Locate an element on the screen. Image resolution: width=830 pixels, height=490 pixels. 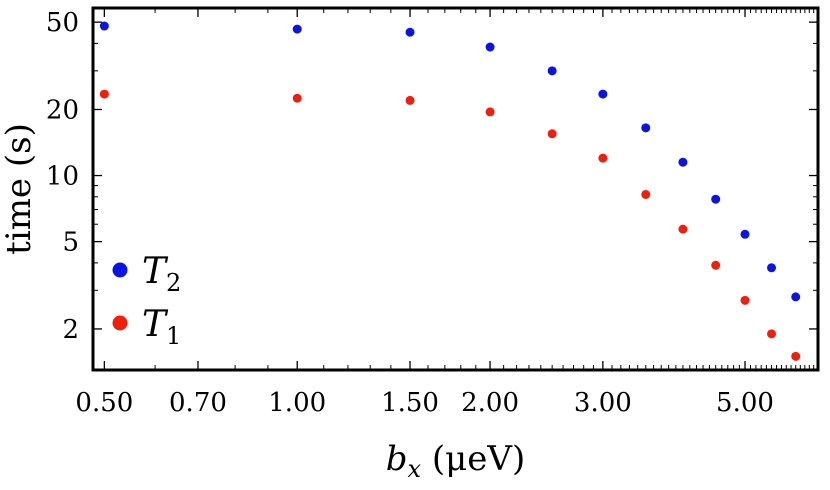
y-tick-label: 2 is located at coordinates (70, 330).